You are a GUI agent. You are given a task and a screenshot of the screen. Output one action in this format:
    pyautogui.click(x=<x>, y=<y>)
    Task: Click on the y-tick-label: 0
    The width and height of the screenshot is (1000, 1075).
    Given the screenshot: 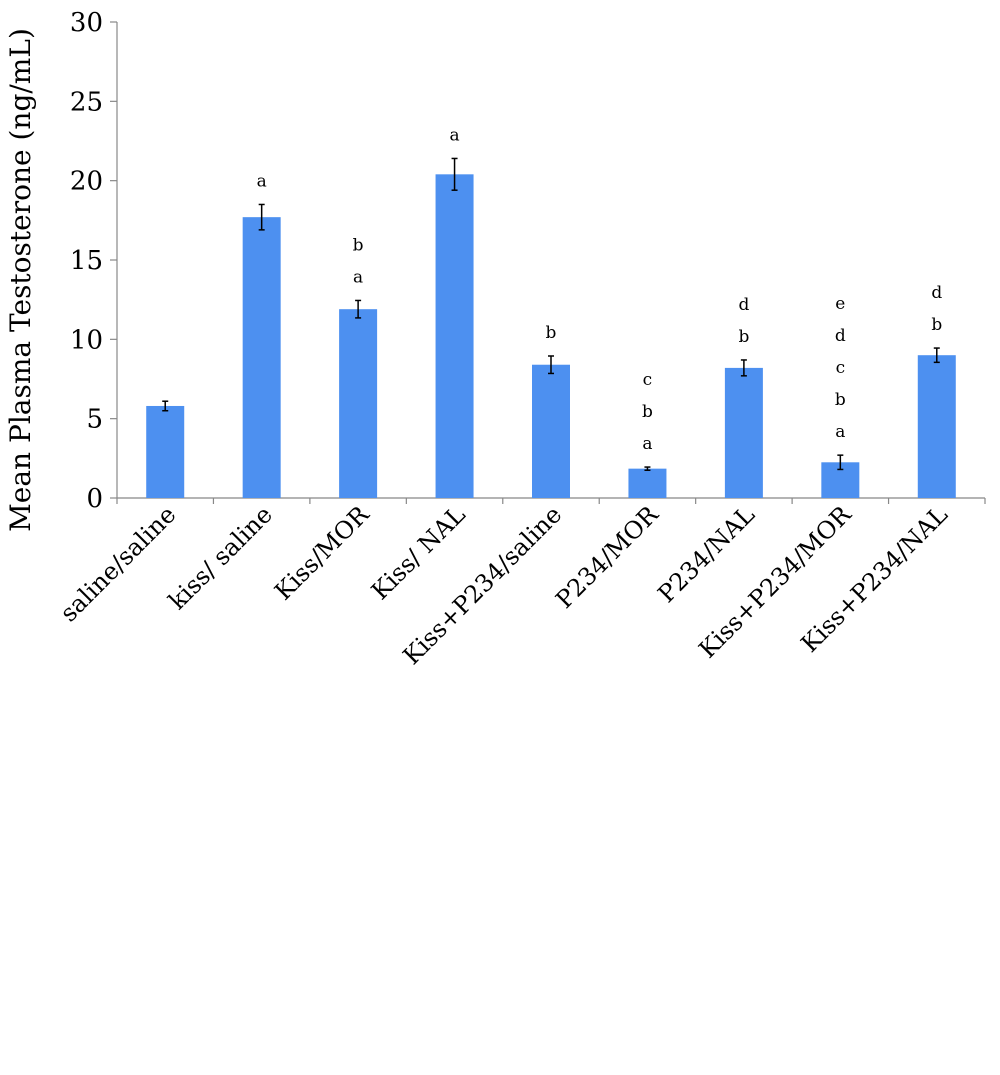 What is the action you would take?
    pyautogui.click(x=94, y=499)
    